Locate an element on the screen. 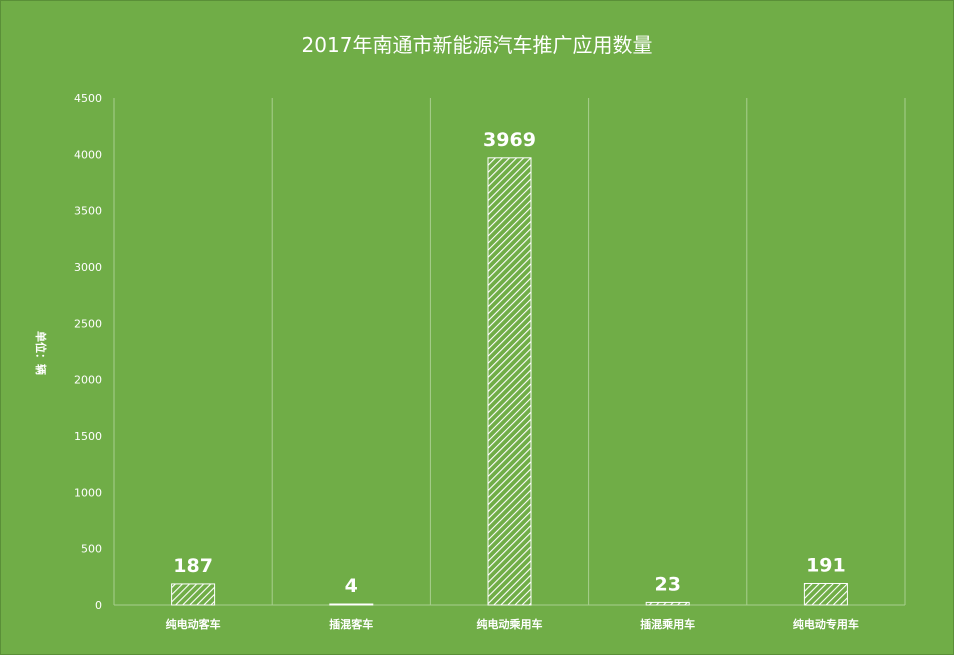 The width and height of the screenshot is (954, 655). y-tick-label: 0 is located at coordinates (98, 605).